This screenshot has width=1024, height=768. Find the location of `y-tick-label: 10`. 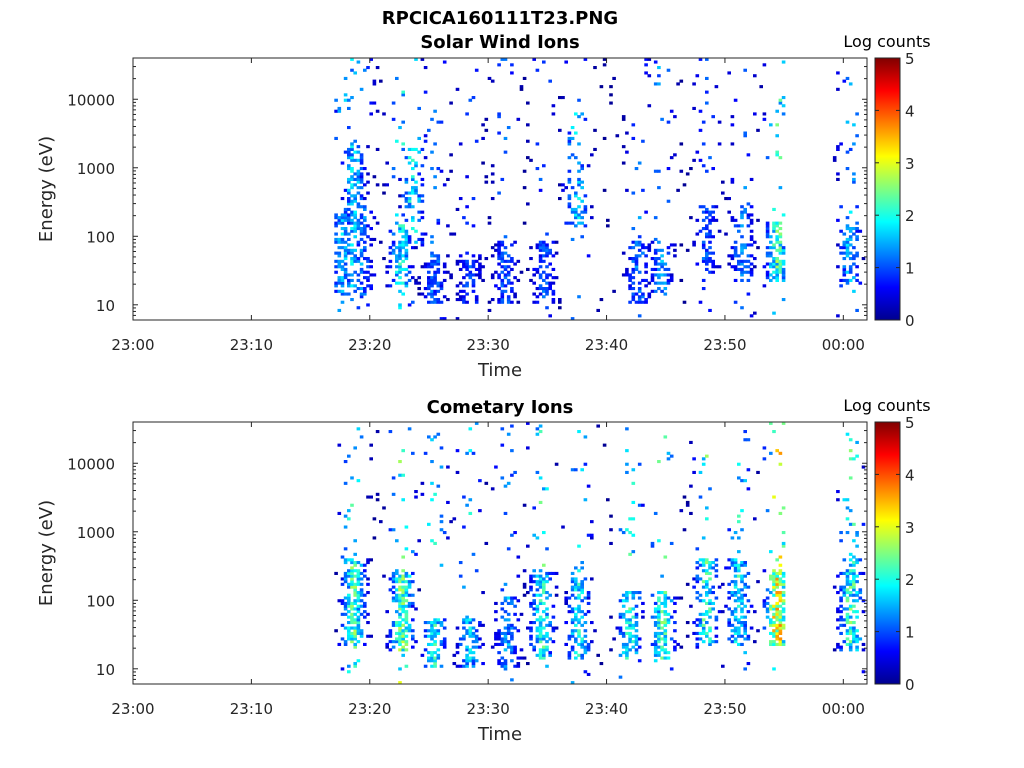

y-tick-label: 10 is located at coordinates (105, 670).